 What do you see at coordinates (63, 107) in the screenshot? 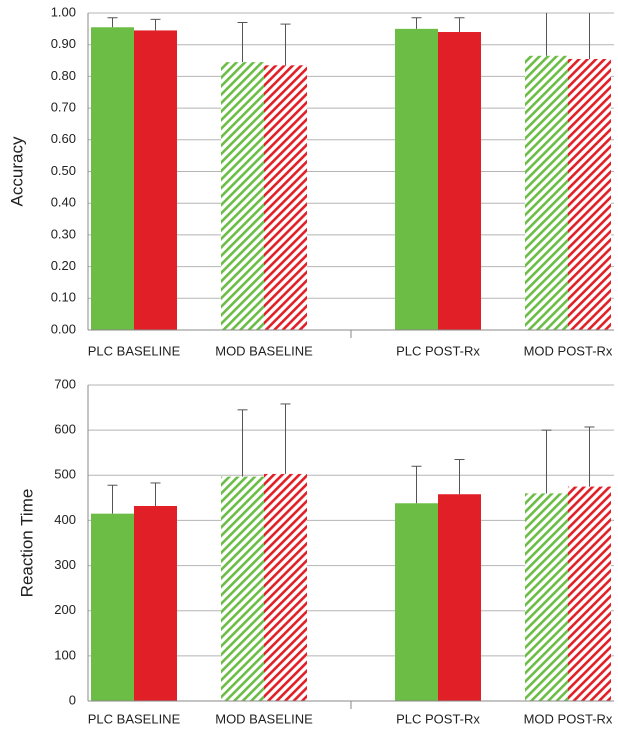
I see `y-tick-label: 0.70` at bounding box center [63, 107].